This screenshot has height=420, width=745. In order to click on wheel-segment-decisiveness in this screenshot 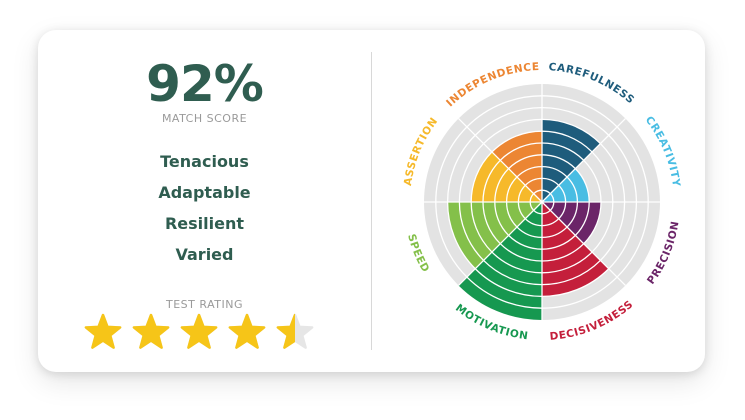, I will do `click(575, 249)`.